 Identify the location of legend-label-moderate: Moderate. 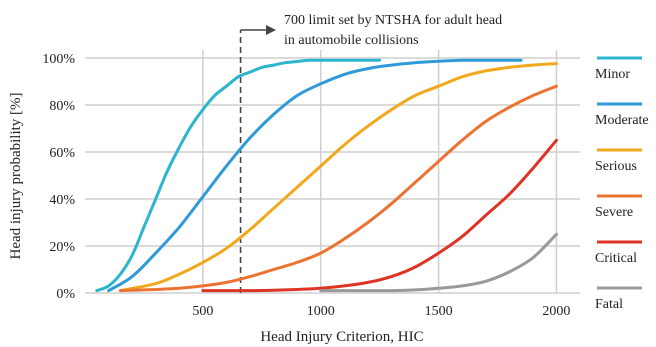
(622, 120).